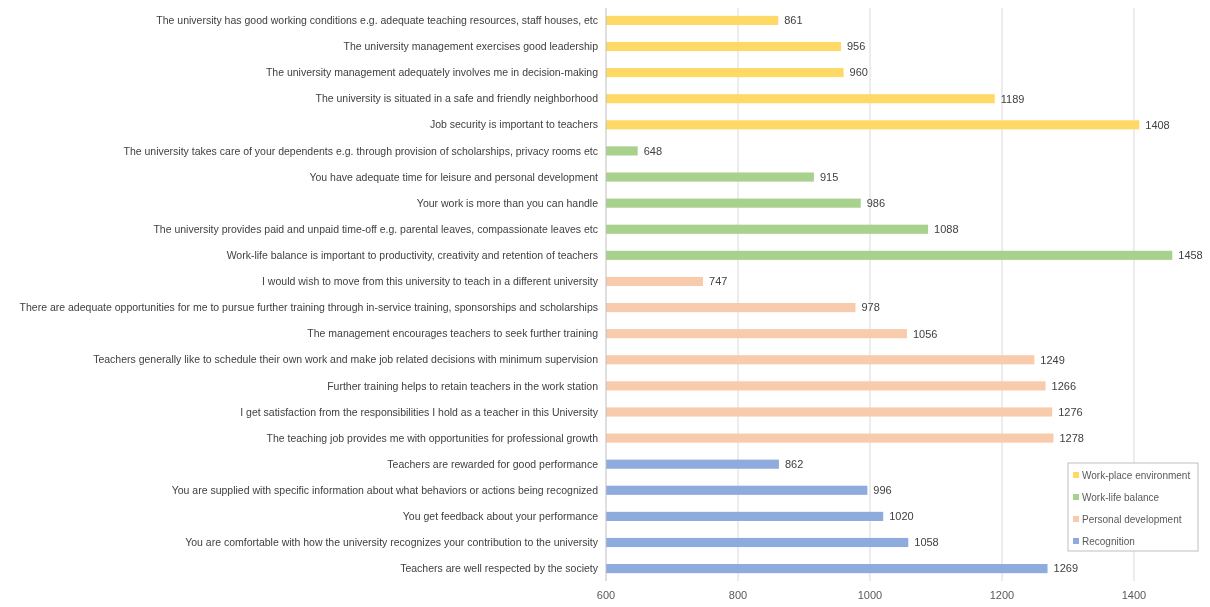 The width and height of the screenshot is (1210, 607). Describe the element at coordinates (718, 281) in the screenshot. I see `data-label: 747` at that location.